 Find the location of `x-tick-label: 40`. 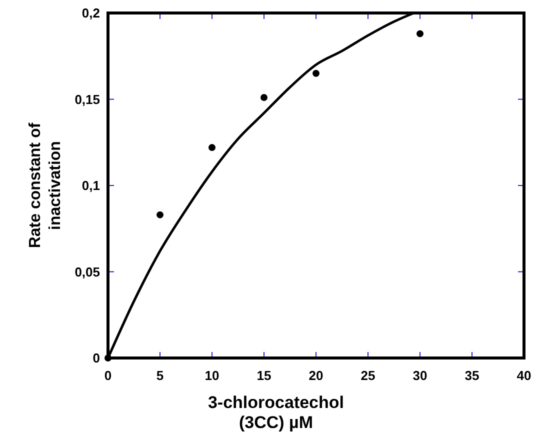

x-tick-label: 40 is located at coordinates (524, 375).